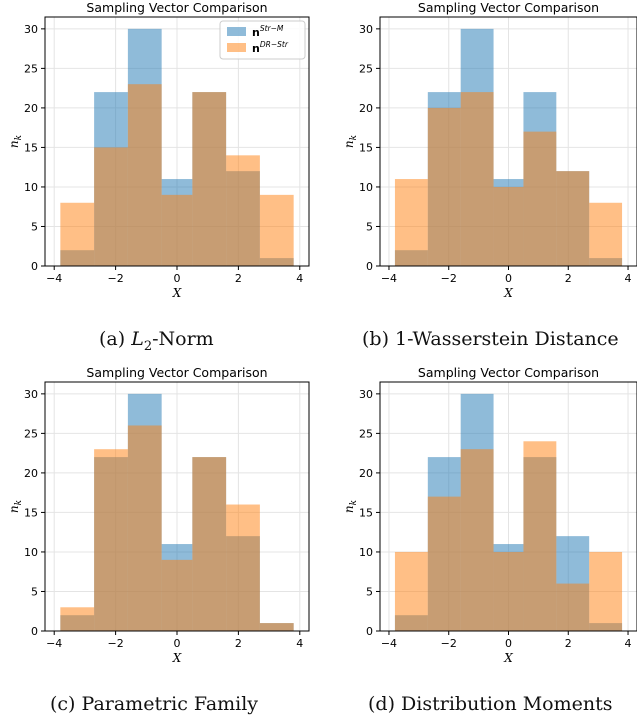 The image size is (637, 725). I want to click on caption-tag: (a), so click(112, 339).